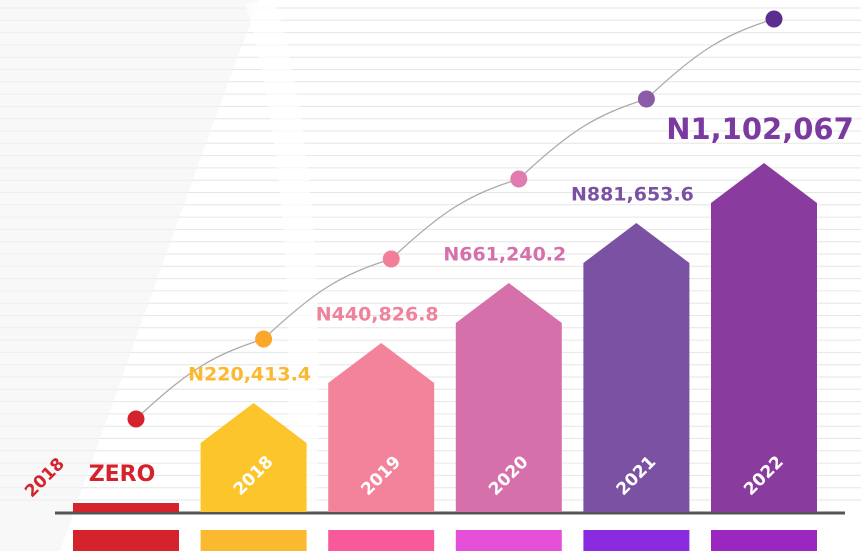 Image resolution: width=861 pixels, height=551 pixels. What do you see at coordinates (760, 129) in the screenshot?
I see `value-label: N1,102,067` at bounding box center [760, 129].